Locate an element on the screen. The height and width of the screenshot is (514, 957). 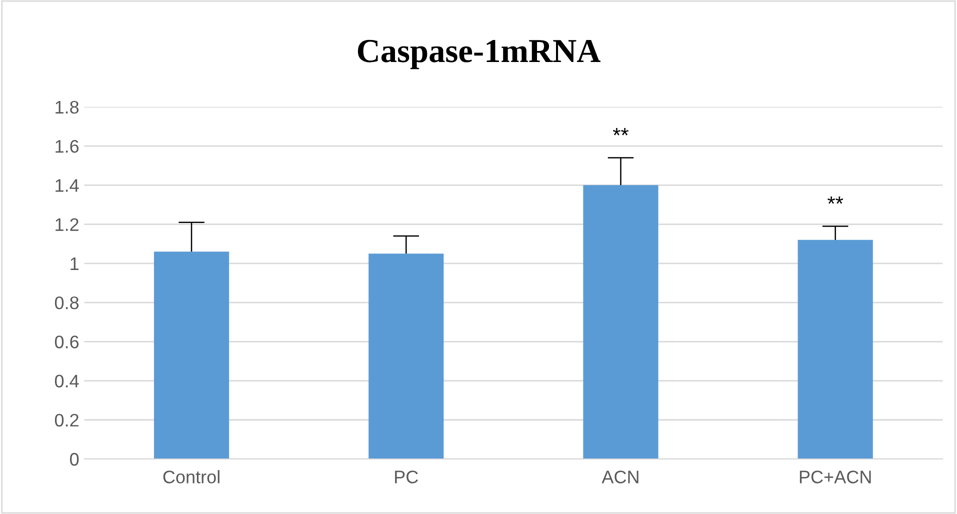
y-tick-label: 1.2 is located at coordinates (67, 224).